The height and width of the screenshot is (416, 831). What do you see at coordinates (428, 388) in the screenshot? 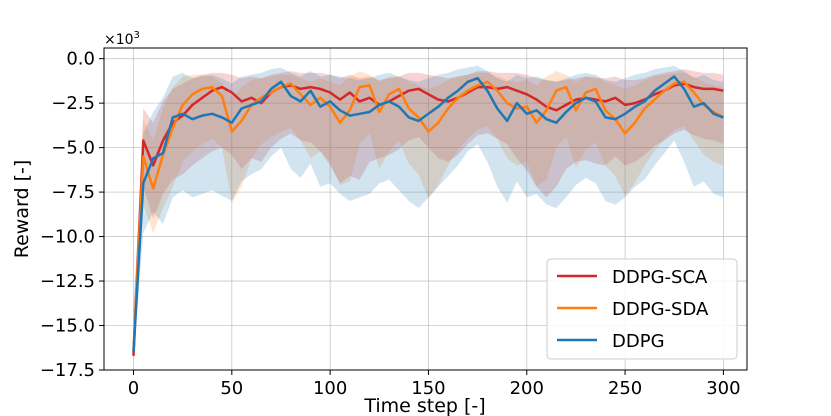
I see `x-tick-label: 150` at bounding box center [428, 388].